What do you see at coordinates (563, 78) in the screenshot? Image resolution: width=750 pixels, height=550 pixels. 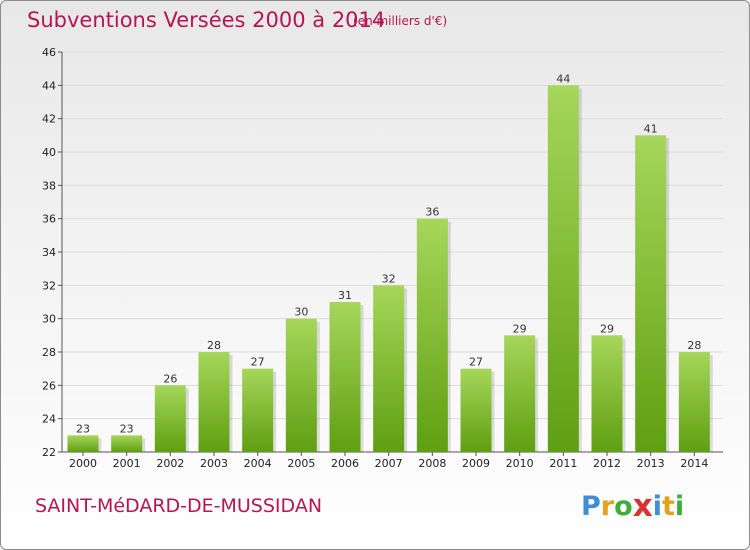 I see `bar-value-label: 44` at bounding box center [563, 78].